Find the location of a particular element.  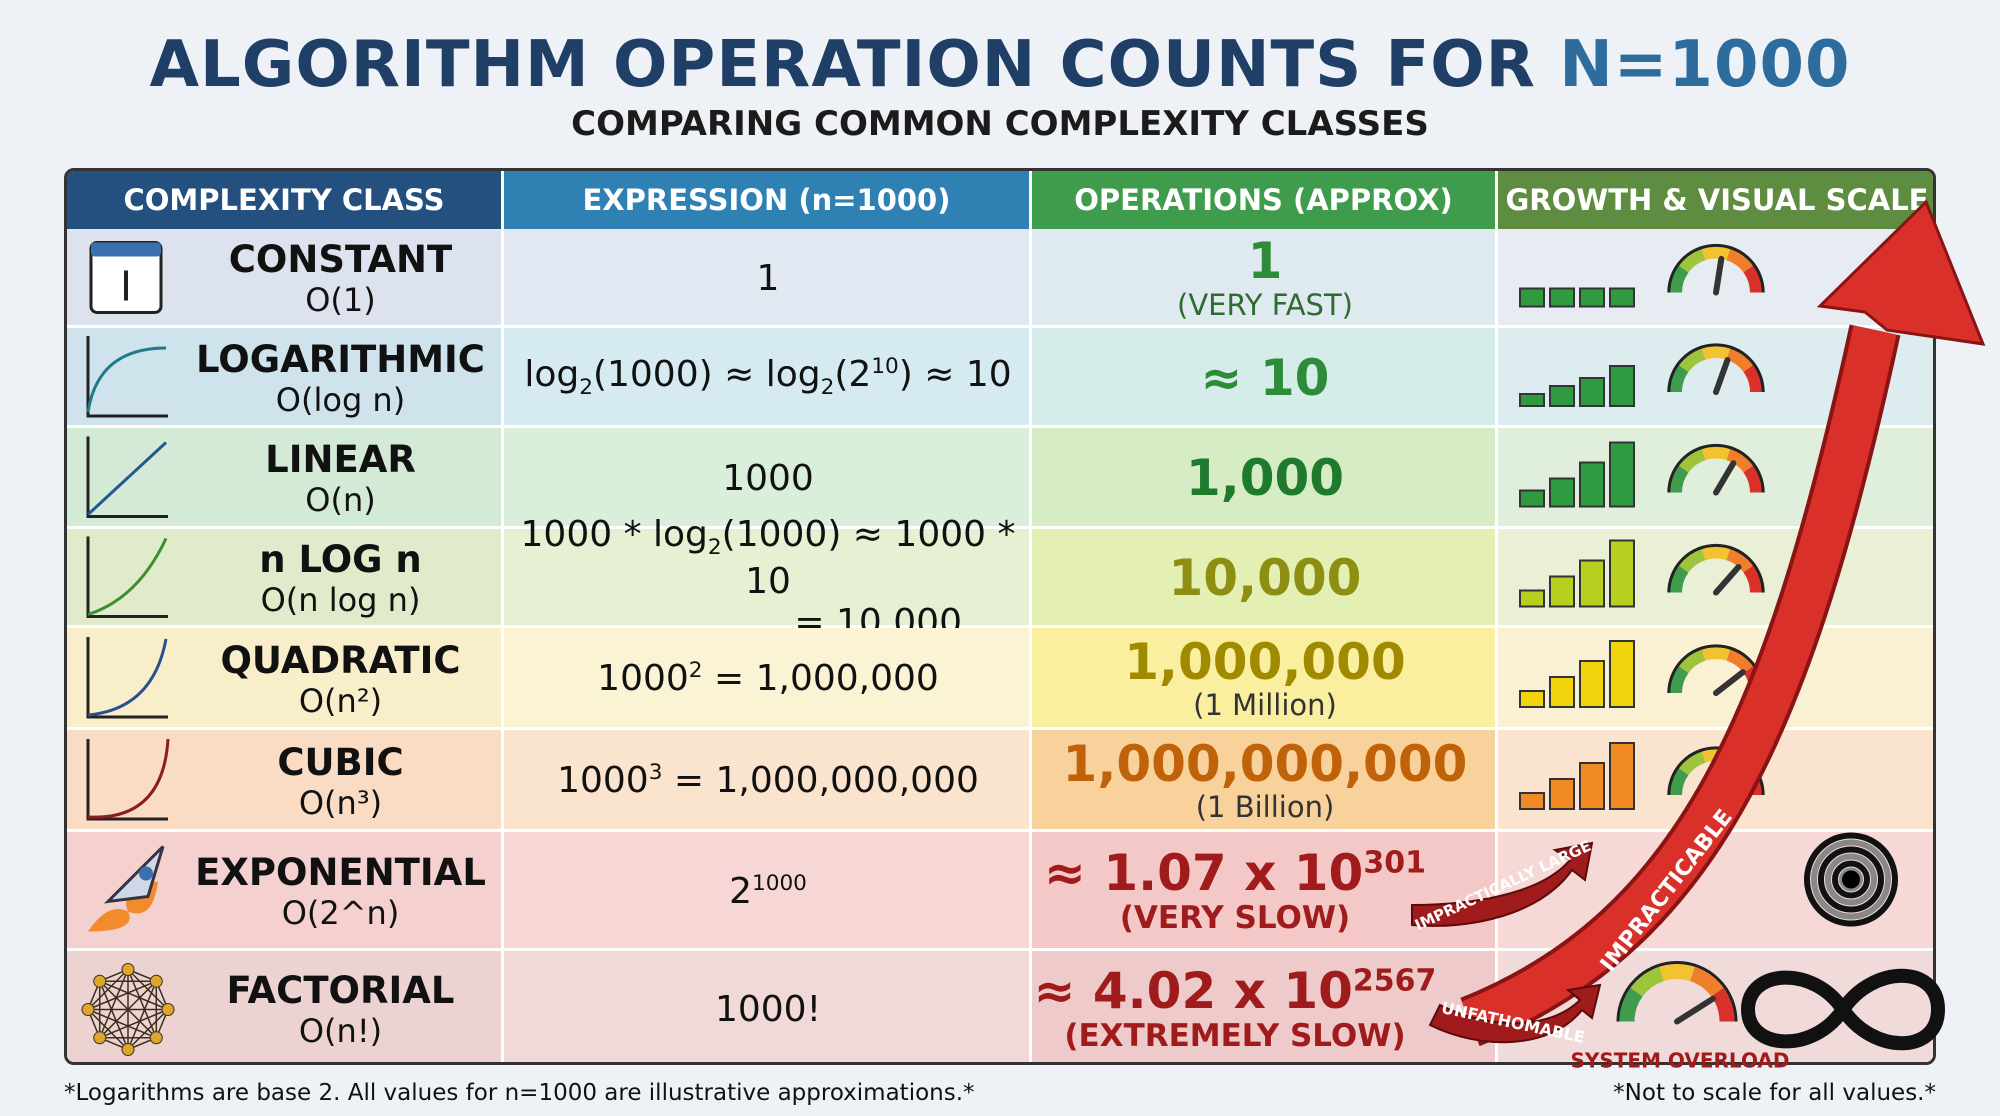

class-cell: CONSTANT O(1) is located at coordinates (340, 278).